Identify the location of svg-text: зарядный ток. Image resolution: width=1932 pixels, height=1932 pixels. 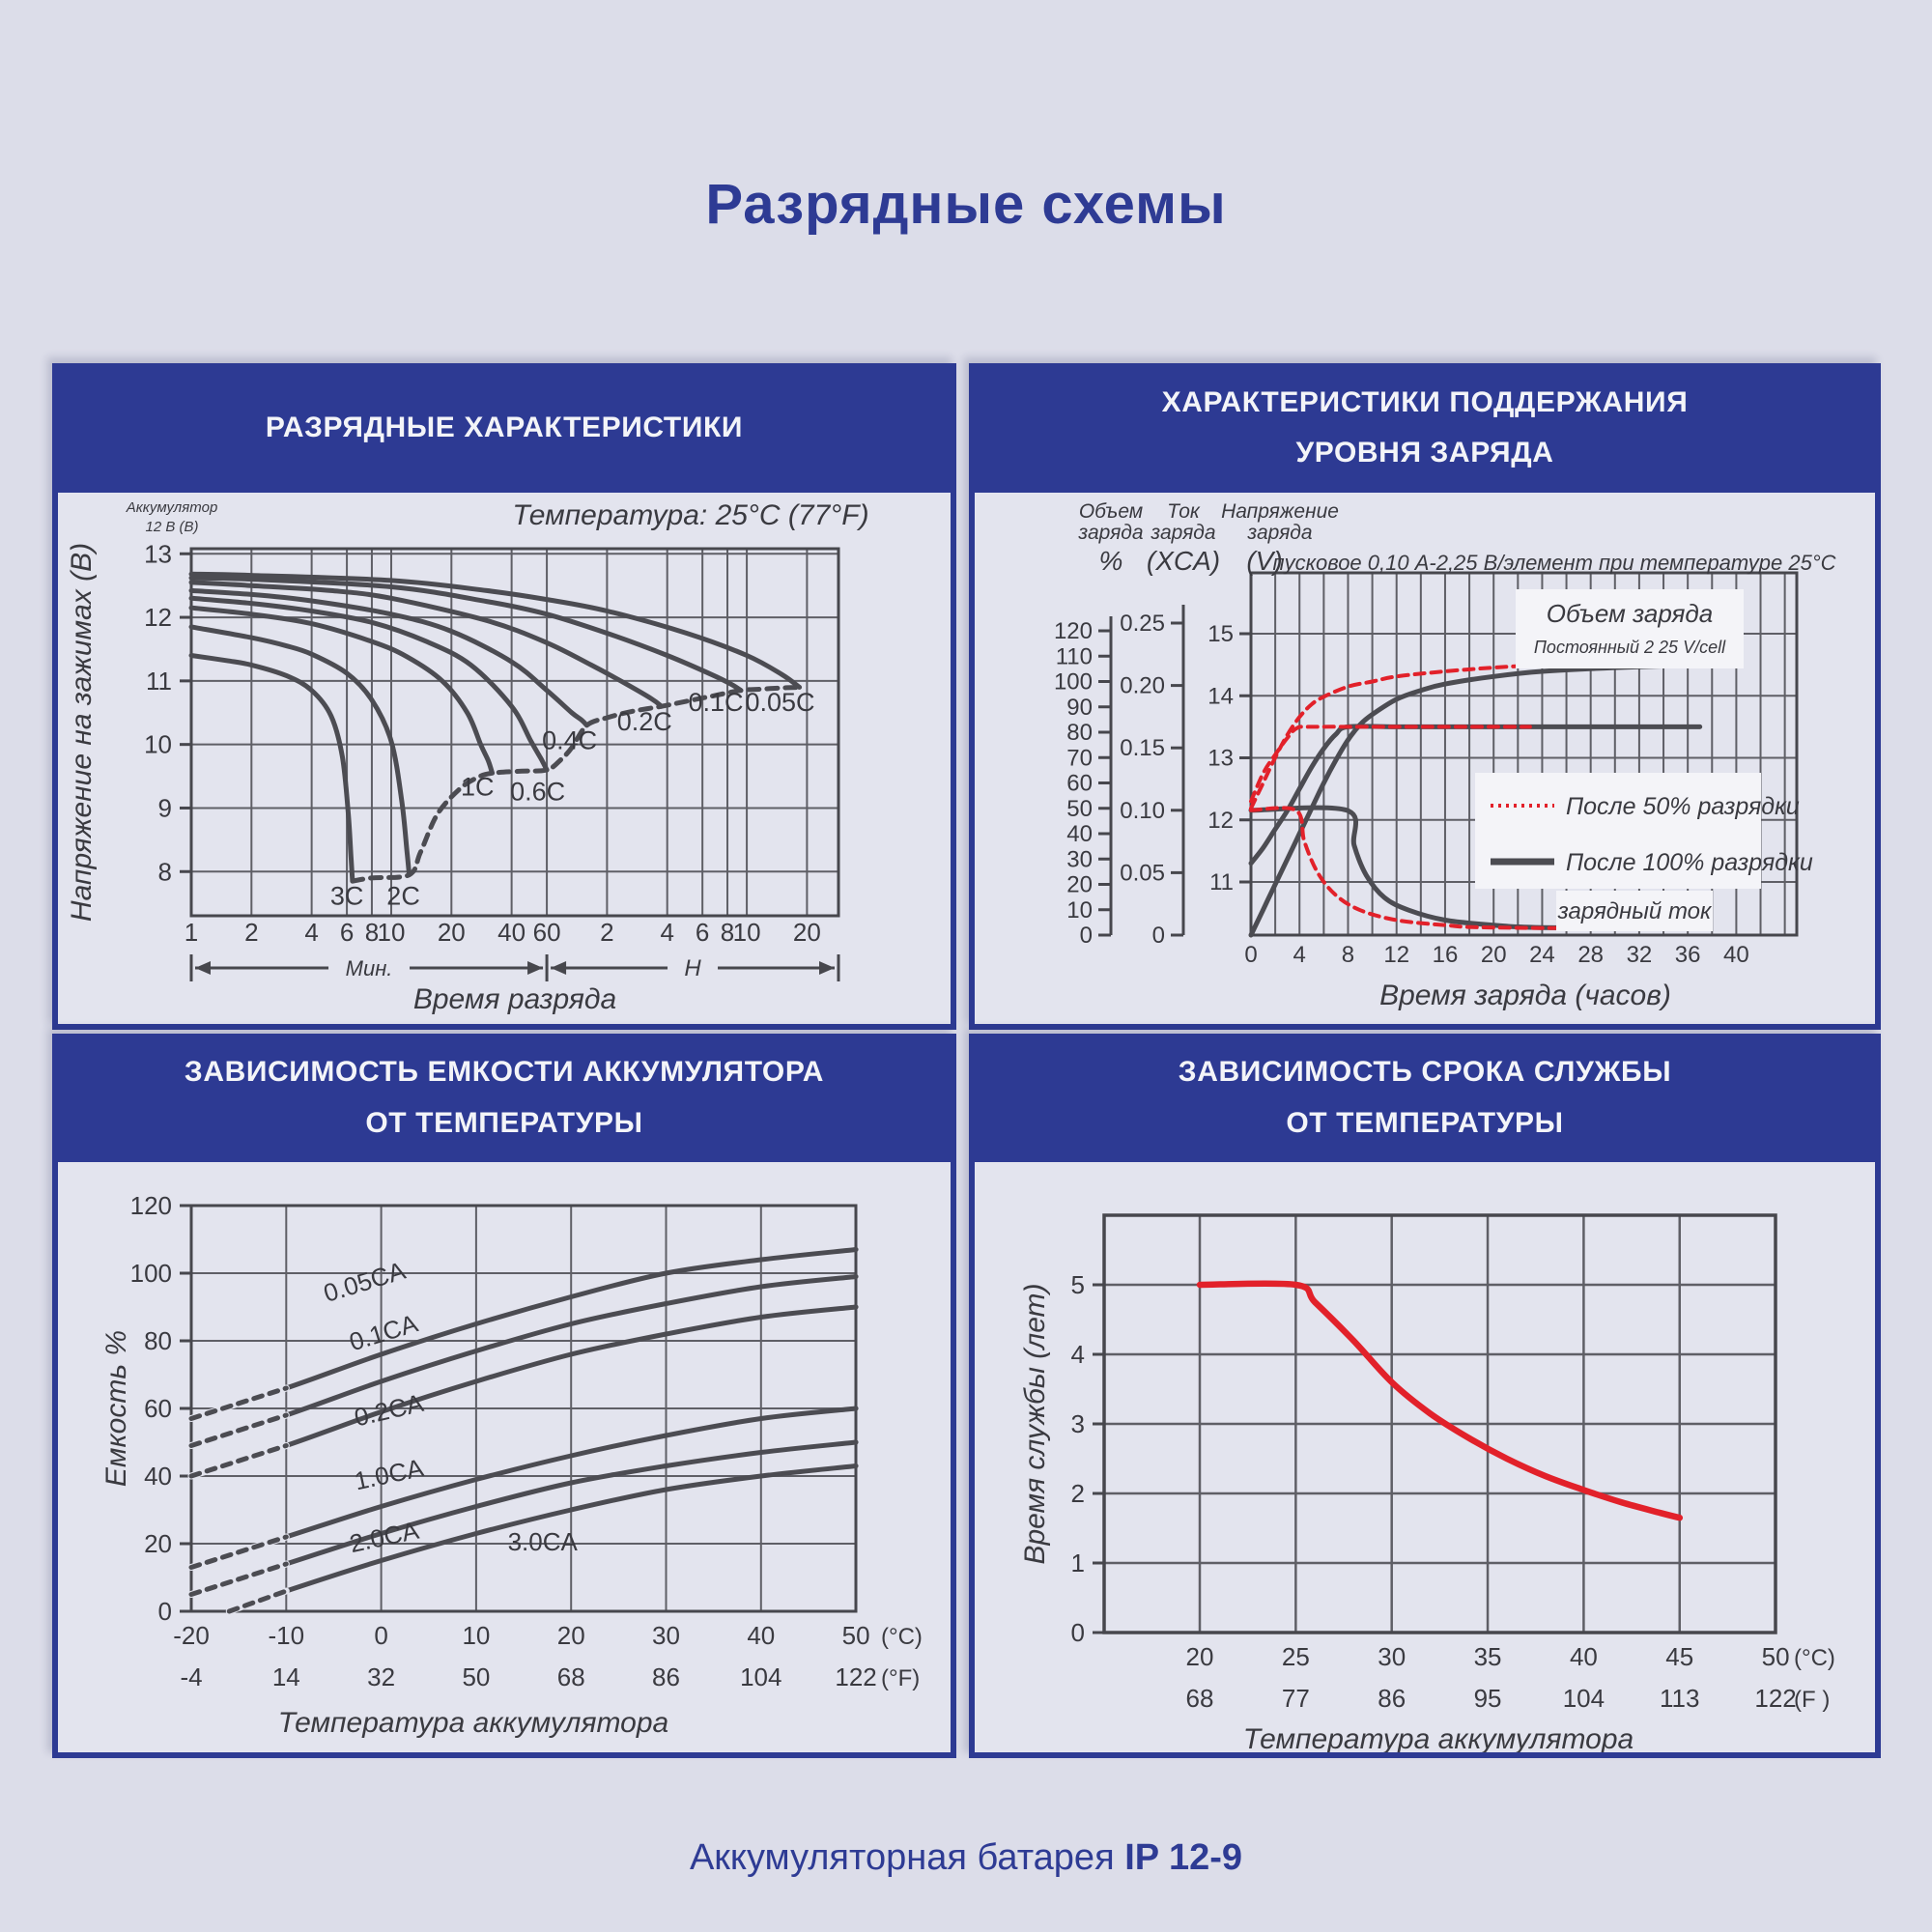
(1635, 911).